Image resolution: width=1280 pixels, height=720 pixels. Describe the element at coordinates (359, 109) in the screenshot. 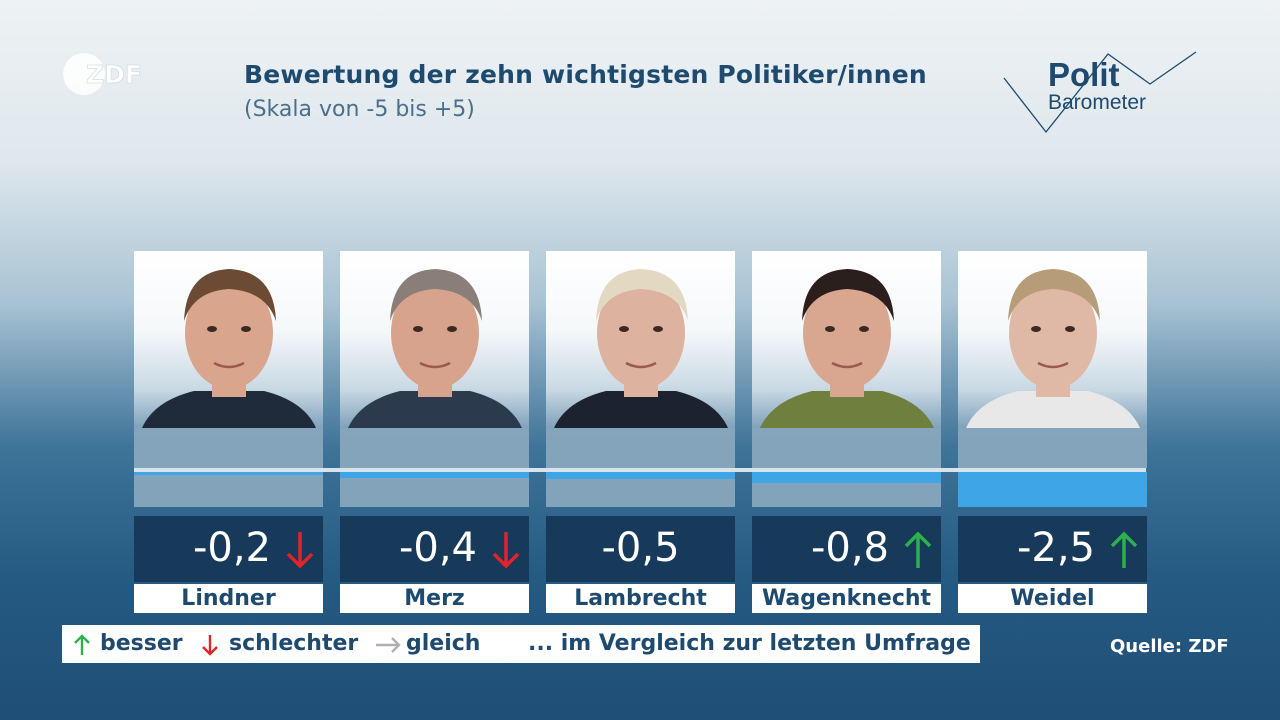

I see `chart-subtitle: (Skala von -5 bis +5)` at that location.